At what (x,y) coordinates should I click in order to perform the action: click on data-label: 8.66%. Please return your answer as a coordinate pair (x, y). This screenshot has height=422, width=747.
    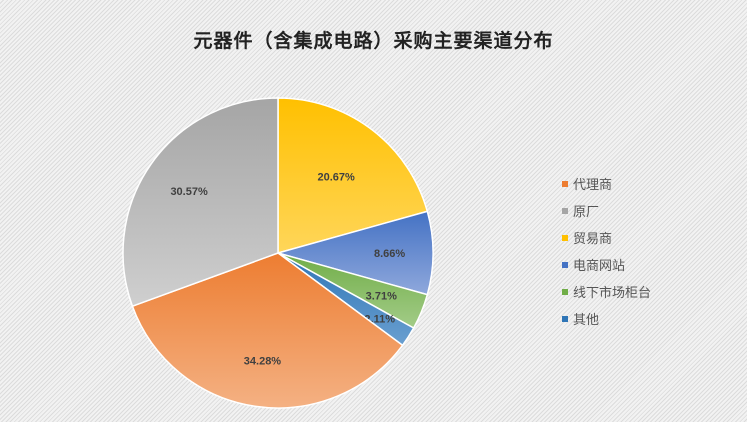
    Looking at the image, I should click on (389, 254).